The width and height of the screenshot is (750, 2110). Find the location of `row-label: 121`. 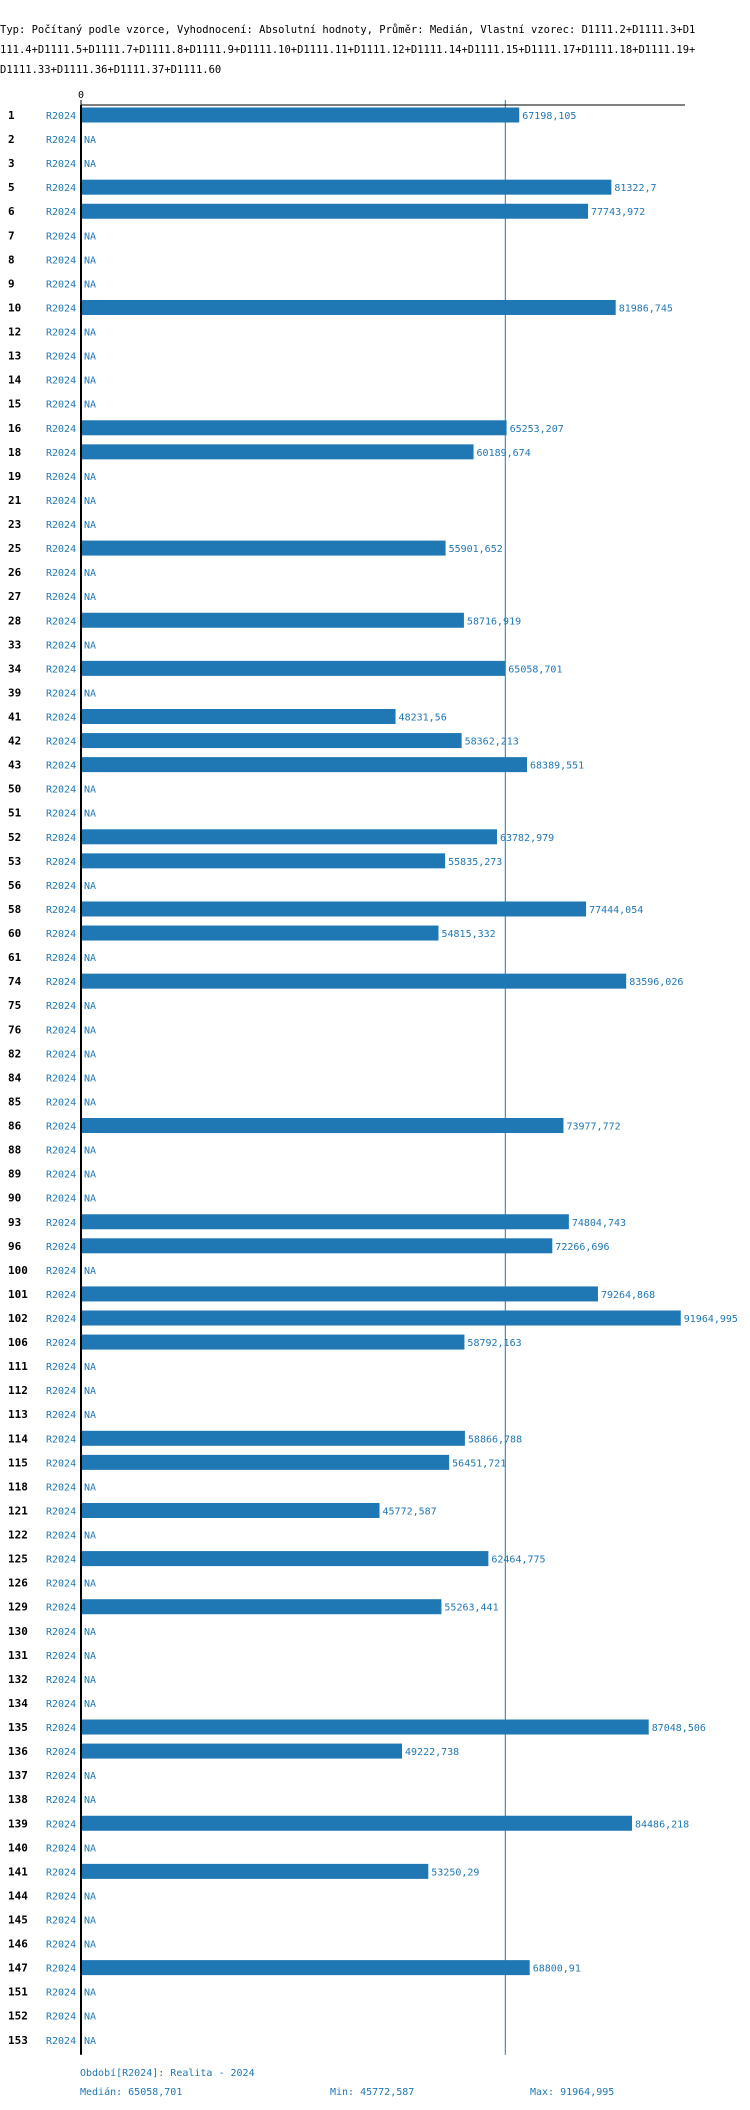

row-label: 121 is located at coordinates (18, 1510).